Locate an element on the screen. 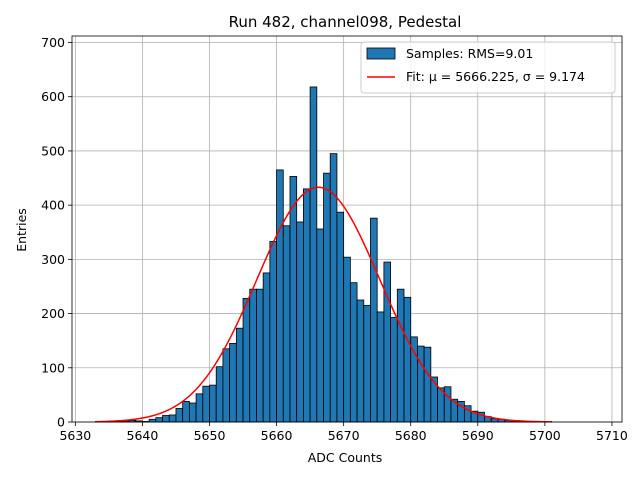  legend-box is located at coordinates (488, 67).